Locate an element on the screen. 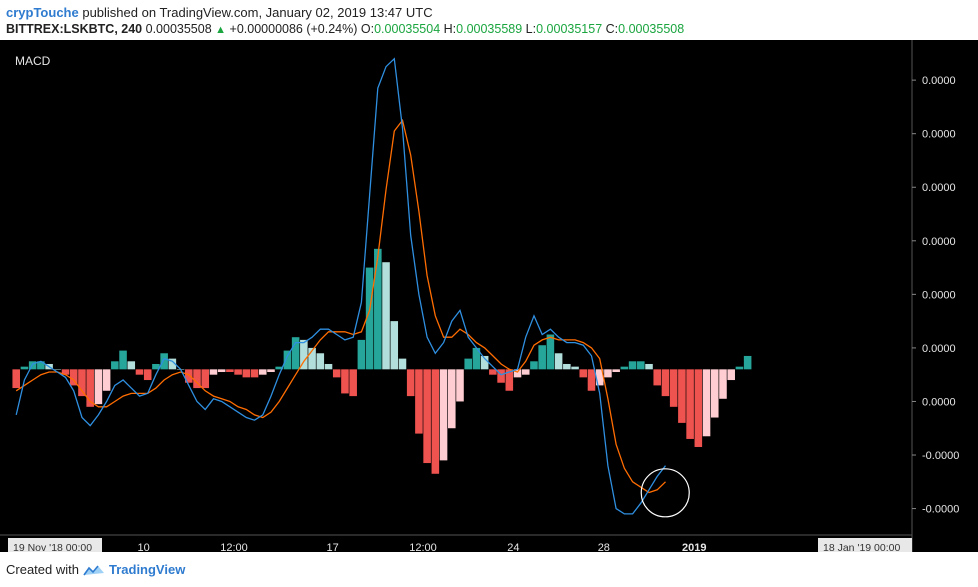 This screenshot has width=978, height=587. price-change: +0.00000086 (+0.24%) is located at coordinates (293, 29).